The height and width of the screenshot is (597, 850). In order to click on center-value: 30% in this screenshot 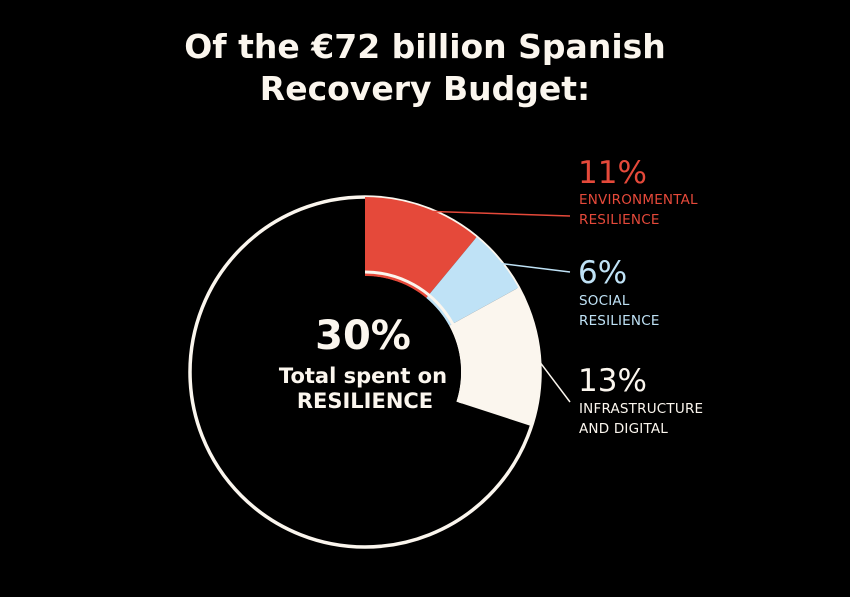, I will do `click(363, 336)`.